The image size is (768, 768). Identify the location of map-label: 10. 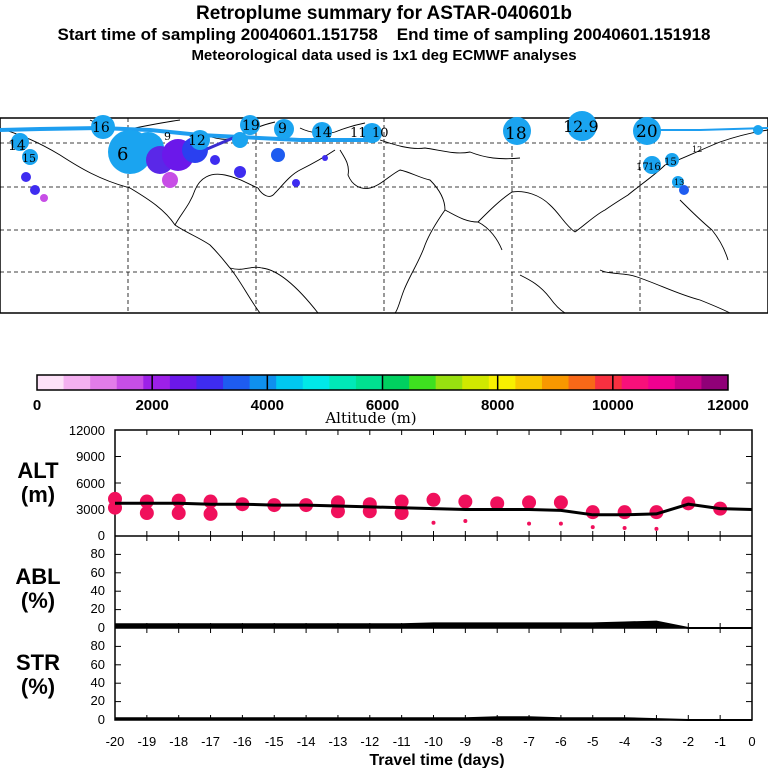
(380, 133).